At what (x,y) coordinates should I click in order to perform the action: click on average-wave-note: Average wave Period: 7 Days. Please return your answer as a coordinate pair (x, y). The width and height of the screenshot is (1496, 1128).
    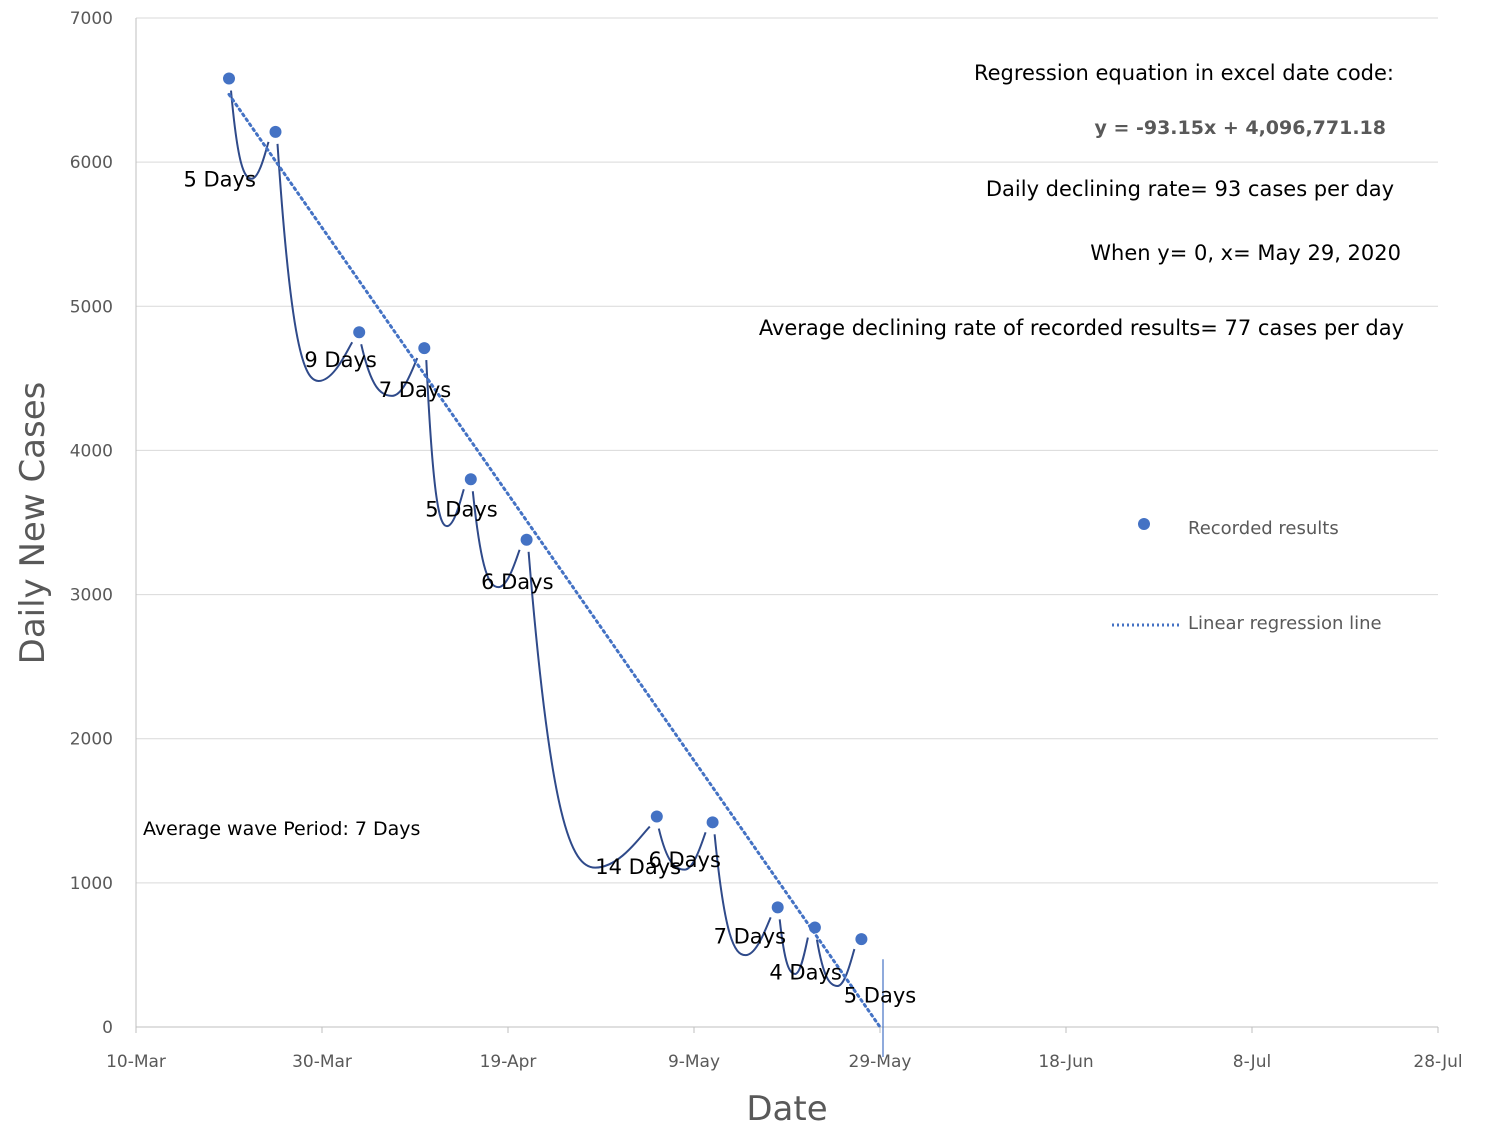
    Looking at the image, I should click on (281, 829).